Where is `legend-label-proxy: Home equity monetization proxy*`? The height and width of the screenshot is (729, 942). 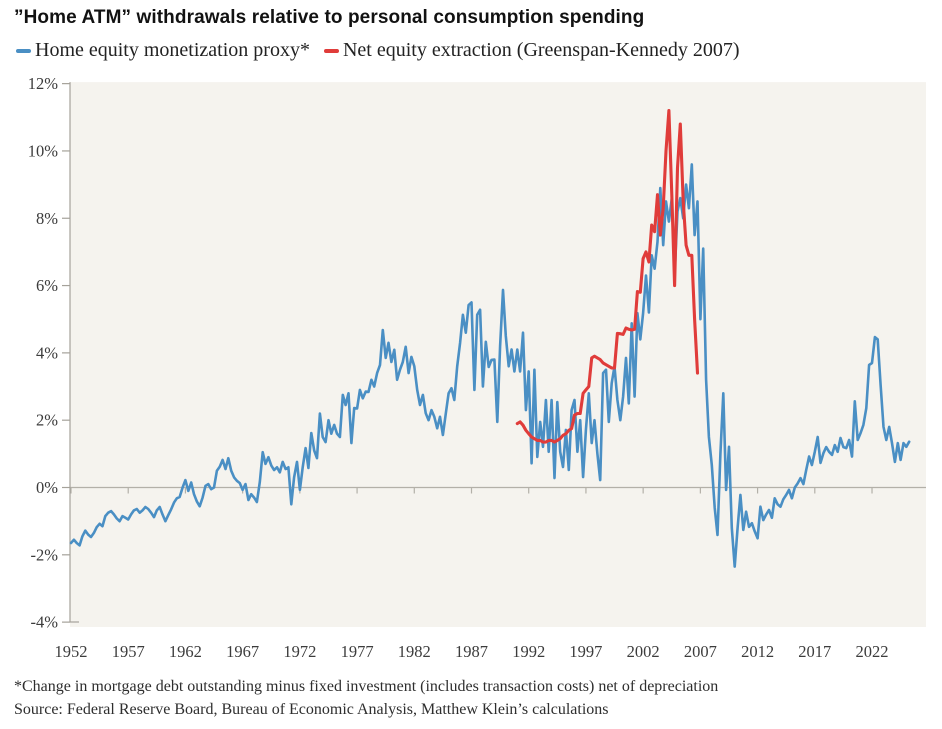
legend-label-proxy: Home equity monetization proxy* is located at coordinates (172, 50).